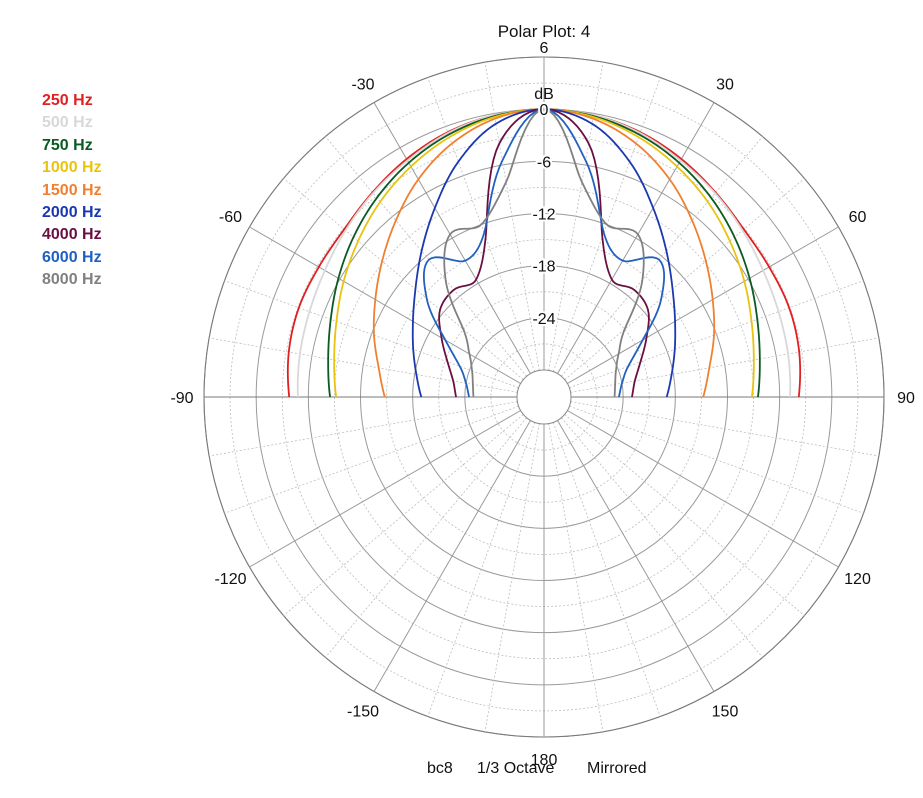 The height and width of the screenshot is (798, 923). Describe the element at coordinates (543, 267) in the screenshot. I see `radial-tick-label: -18` at that location.